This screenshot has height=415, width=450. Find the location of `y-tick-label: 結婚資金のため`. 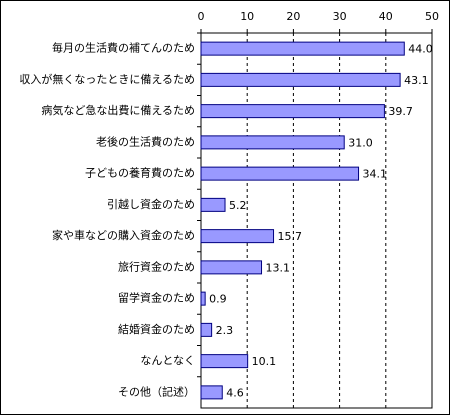

y-tick-label: 結婚資金のため is located at coordinates (156, 329).